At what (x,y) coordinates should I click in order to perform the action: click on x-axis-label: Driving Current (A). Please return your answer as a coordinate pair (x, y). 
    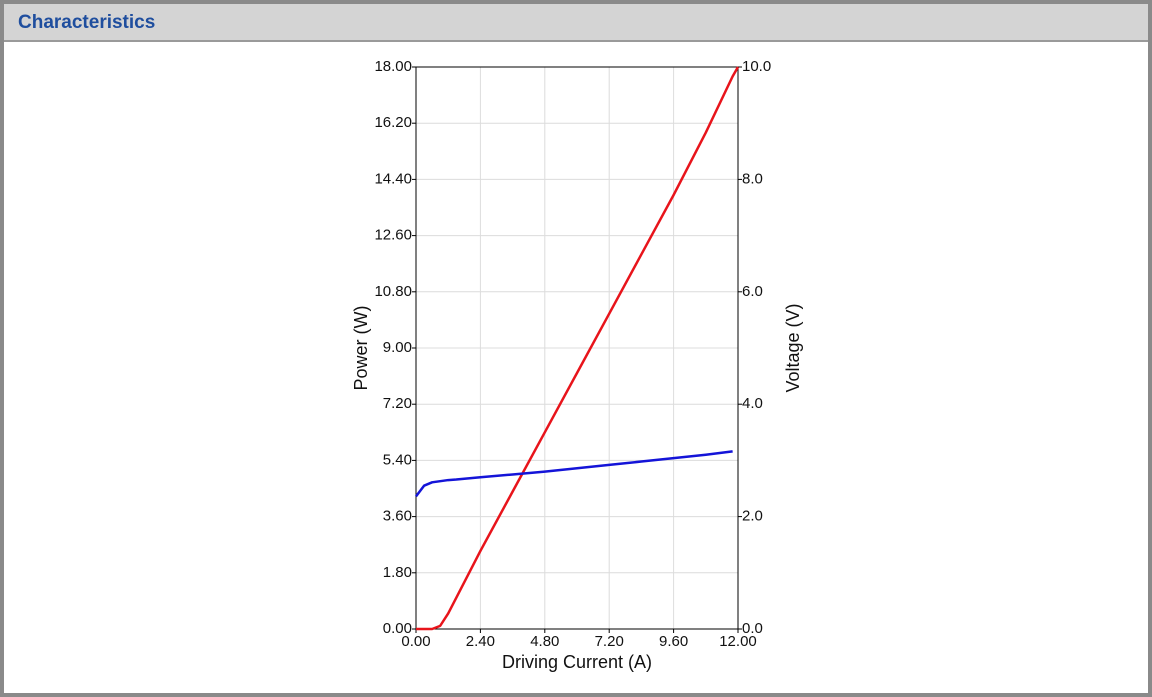
    Looking at the image, I should click on (577, 662).